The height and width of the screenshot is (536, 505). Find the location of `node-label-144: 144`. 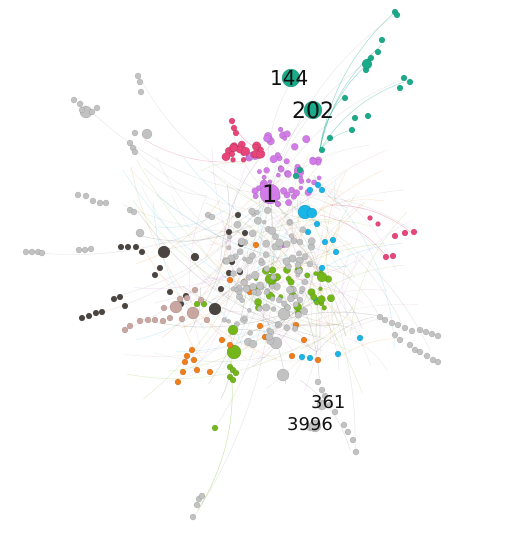

node-label-144: 144 is located at coordinates (289, 78).